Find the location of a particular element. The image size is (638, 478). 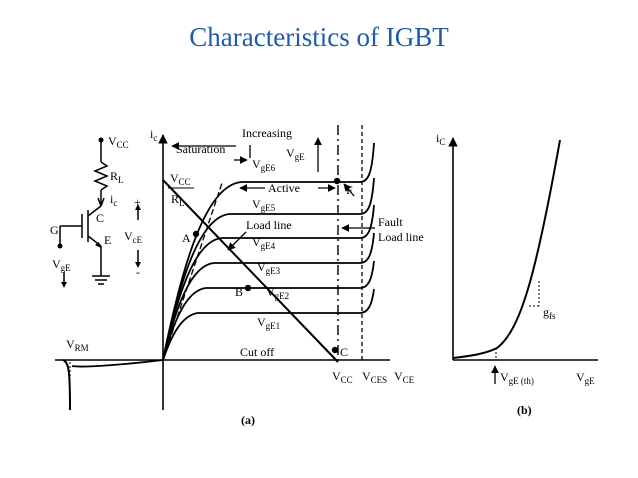

point-f-label: F is located at coordinates (349, 190).